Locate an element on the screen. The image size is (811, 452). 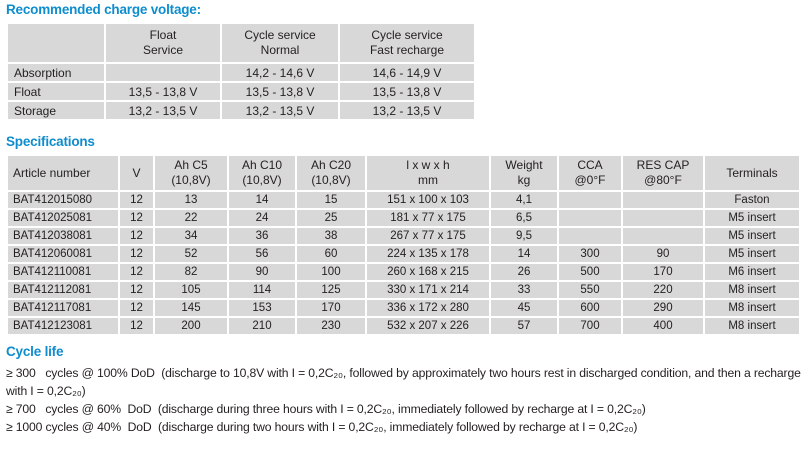
table-cell: 224 x 135 x 178 is located at coordinates (428, 254).